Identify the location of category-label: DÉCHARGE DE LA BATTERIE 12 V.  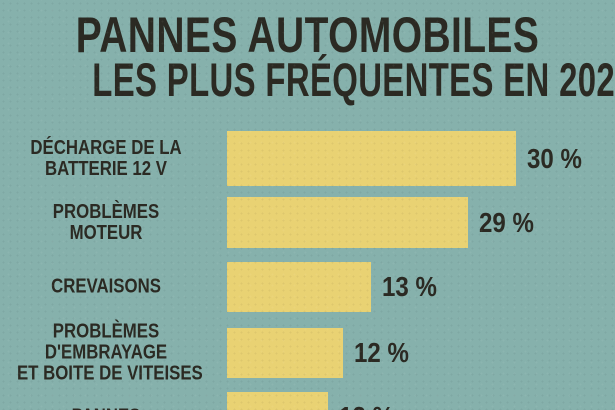
(106, 158).